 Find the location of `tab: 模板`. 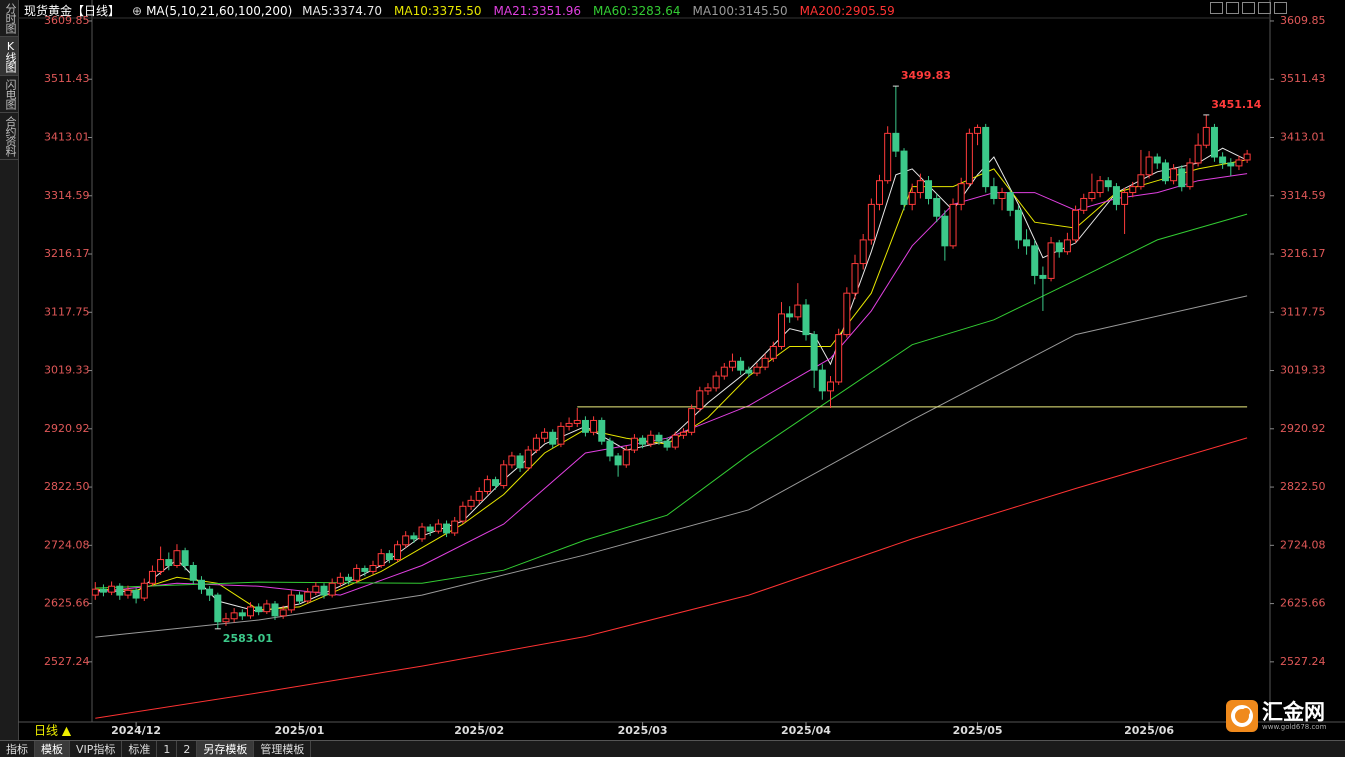

tab: 模板 is located at coordinates (52, 749).